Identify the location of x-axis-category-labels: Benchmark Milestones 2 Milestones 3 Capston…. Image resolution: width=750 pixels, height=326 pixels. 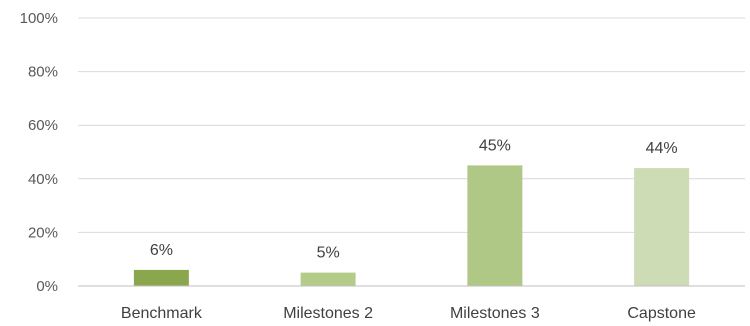
(408, 313).